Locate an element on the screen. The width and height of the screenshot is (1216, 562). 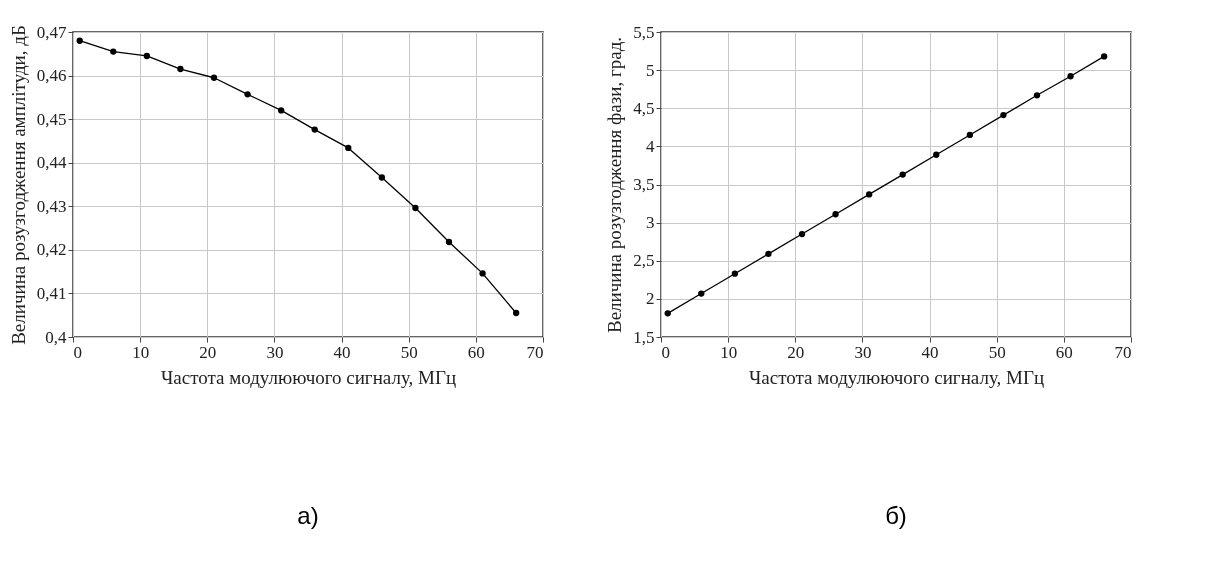
y-tick-label: 0,42 is located at coordinates (51, 250).